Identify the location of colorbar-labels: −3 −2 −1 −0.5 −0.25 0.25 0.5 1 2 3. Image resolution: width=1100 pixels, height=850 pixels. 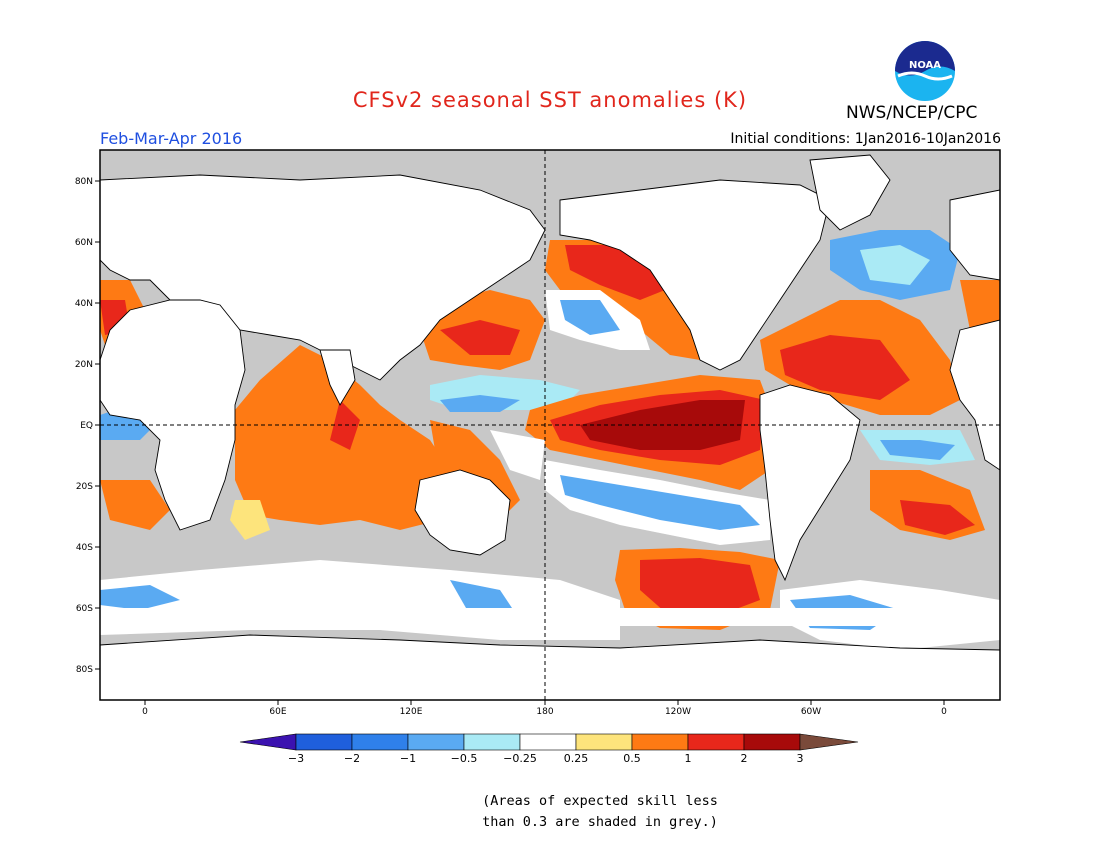
(546, 758).